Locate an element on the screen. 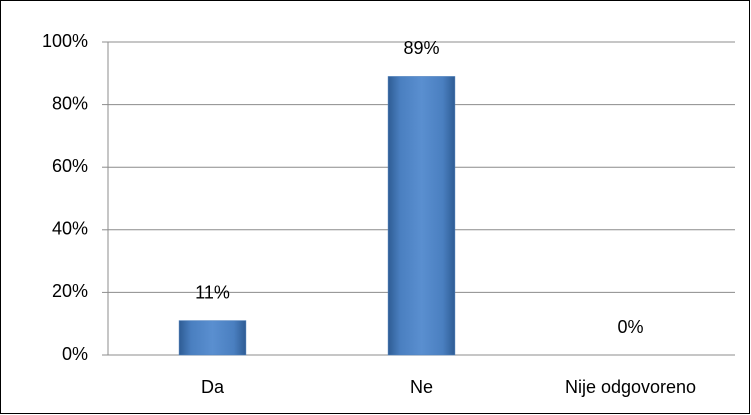 The height and width of the screenshot is (415, 751). y-tick-label: 100% is located at coordinates (65, 41).